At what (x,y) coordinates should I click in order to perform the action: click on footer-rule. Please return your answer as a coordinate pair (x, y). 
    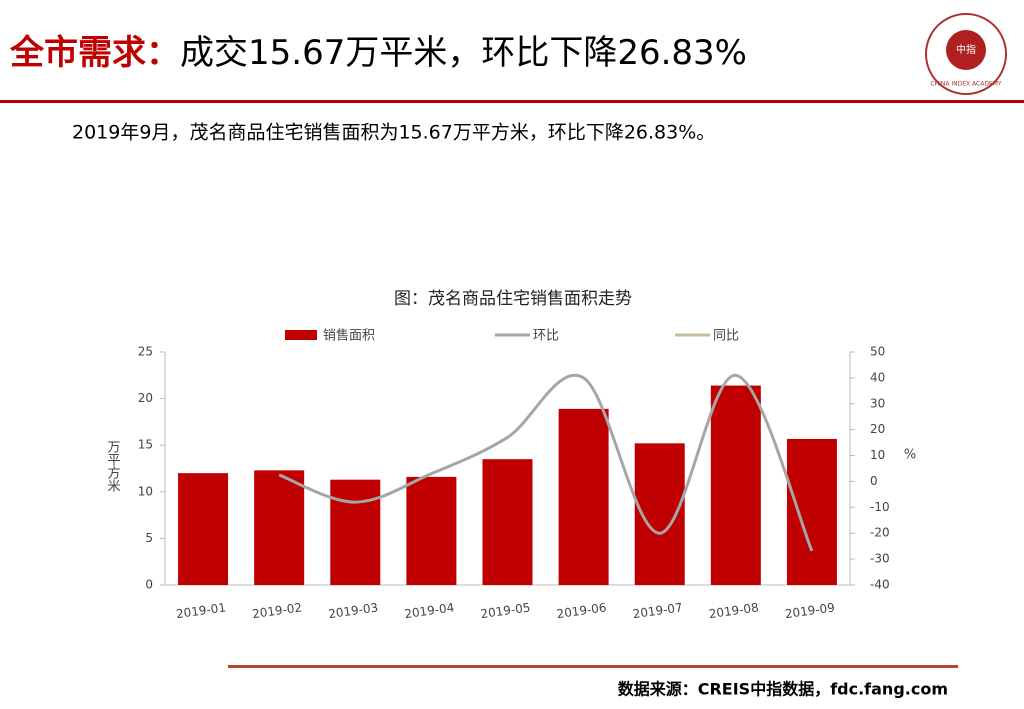
    Looking at the image, I should click on (593, 666).